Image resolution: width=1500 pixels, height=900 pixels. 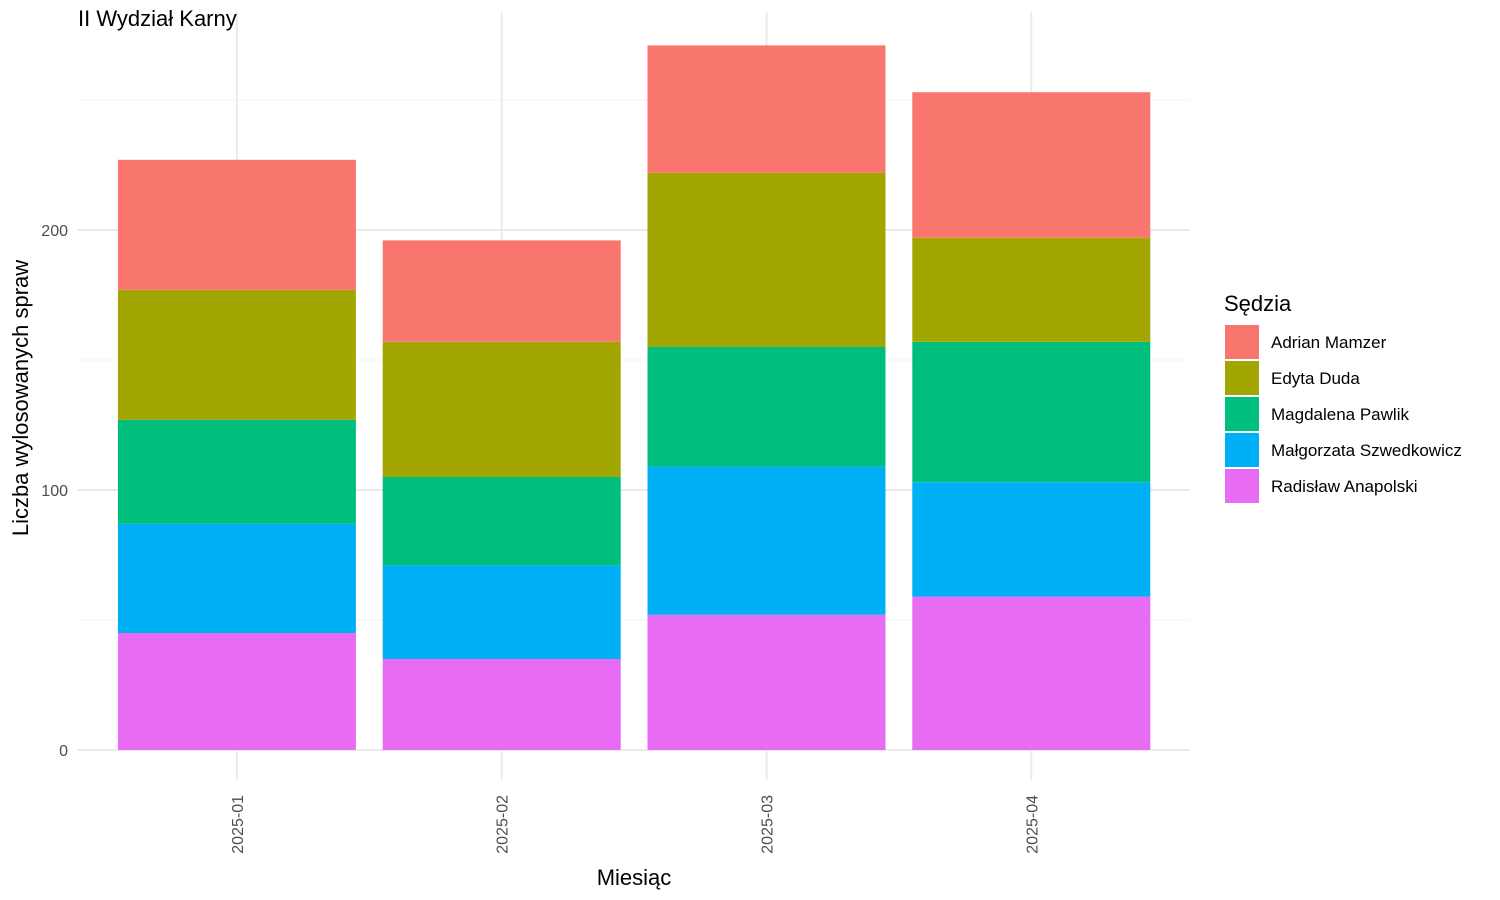 What do you see at coordinates (63, 751) in the screenshot?
I see `y-tick-label: 0` at bounding box center [63, 751].